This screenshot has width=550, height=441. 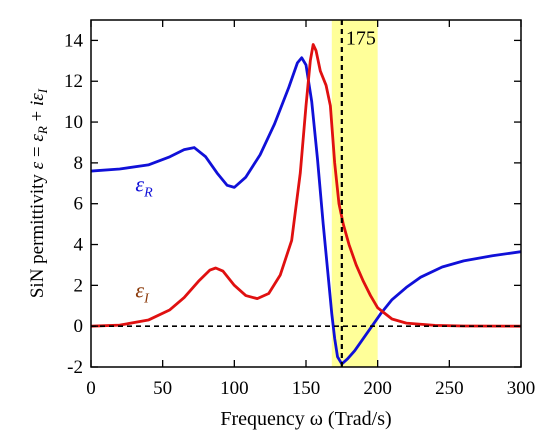 I want to click on y-tick-label: 4, so click(x=79, y=245).